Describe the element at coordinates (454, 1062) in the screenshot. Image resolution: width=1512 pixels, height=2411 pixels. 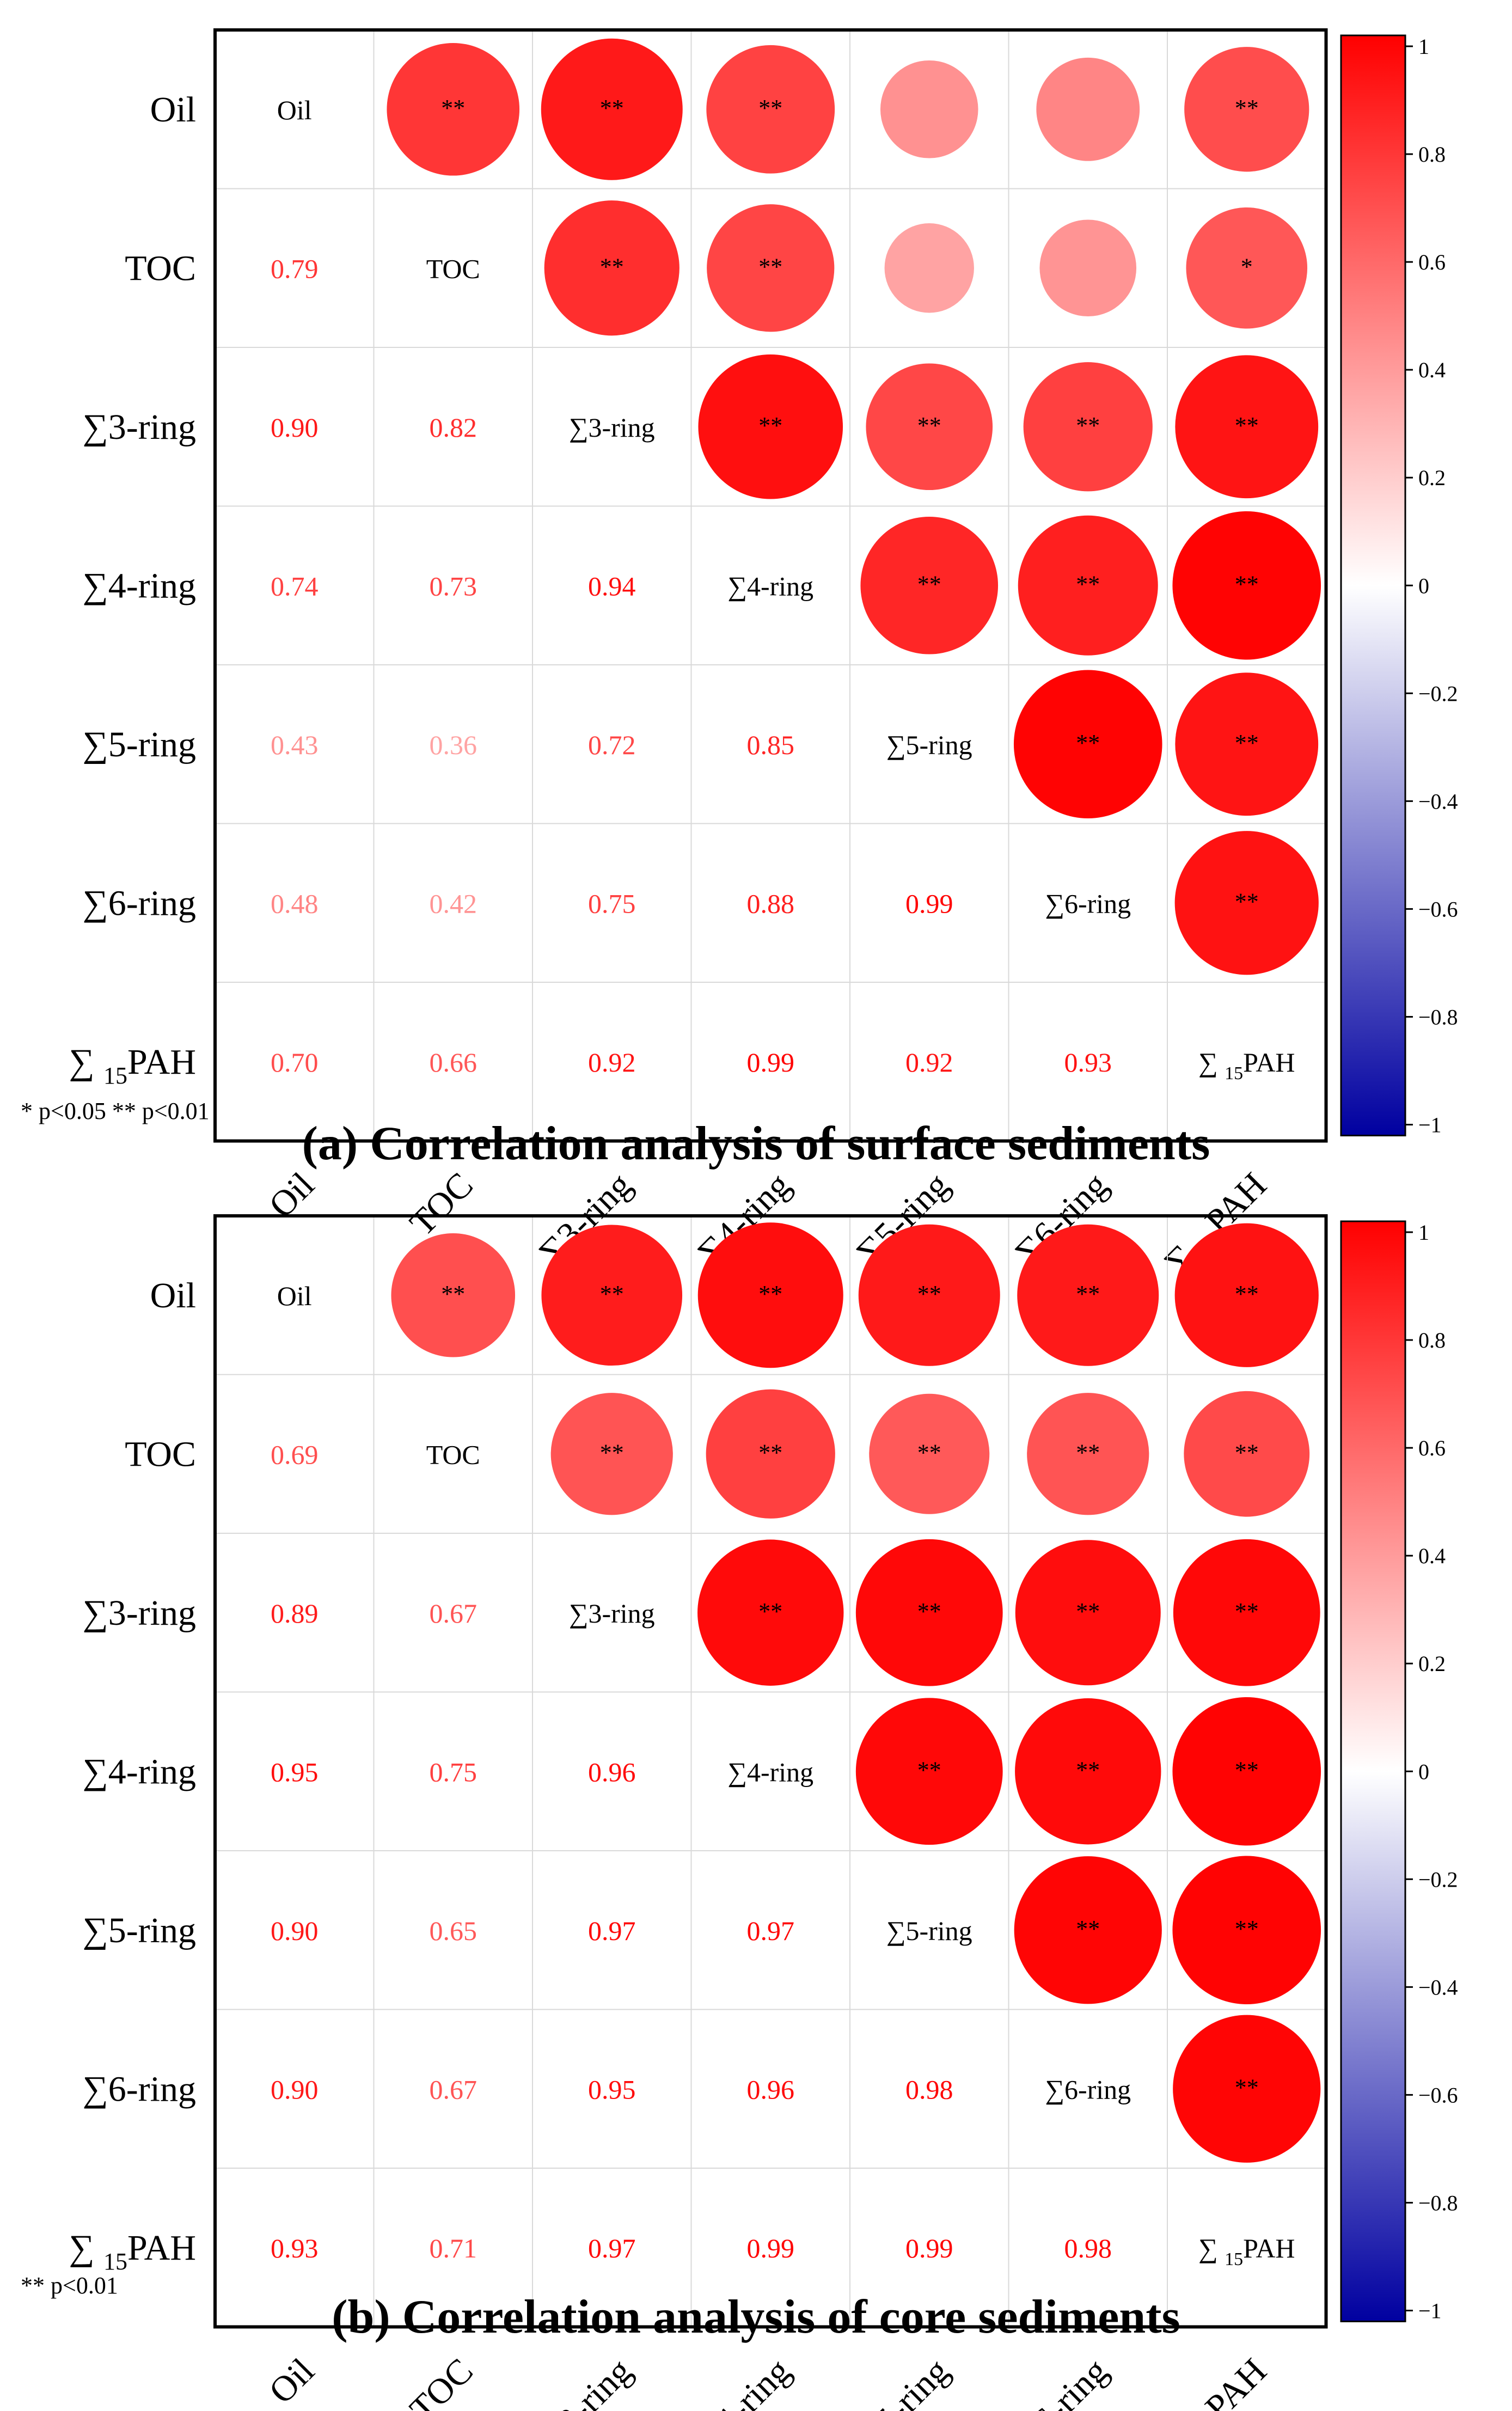
I see `correlation-value: 0.66` at that location.